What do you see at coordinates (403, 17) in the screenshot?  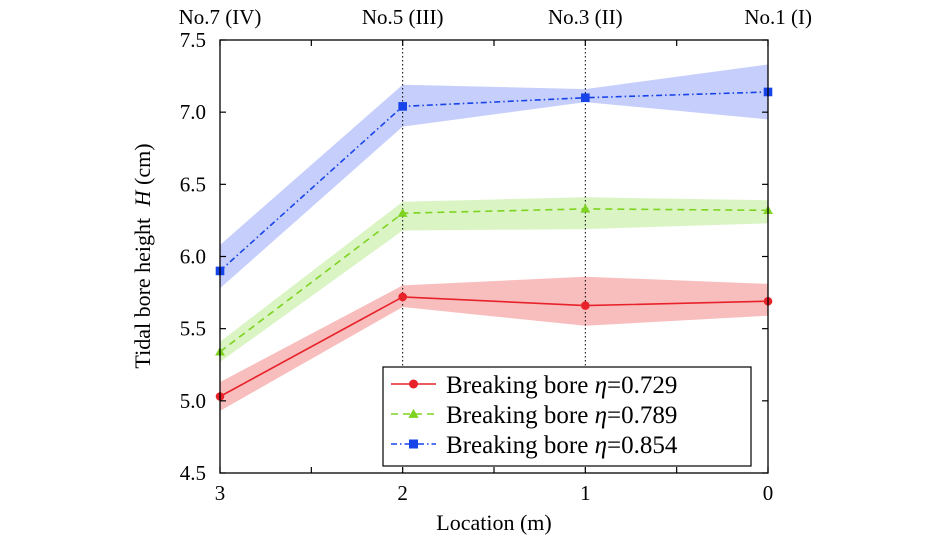 I see `top-station-label: No.5 (III)` at bounding box center [403, 17].